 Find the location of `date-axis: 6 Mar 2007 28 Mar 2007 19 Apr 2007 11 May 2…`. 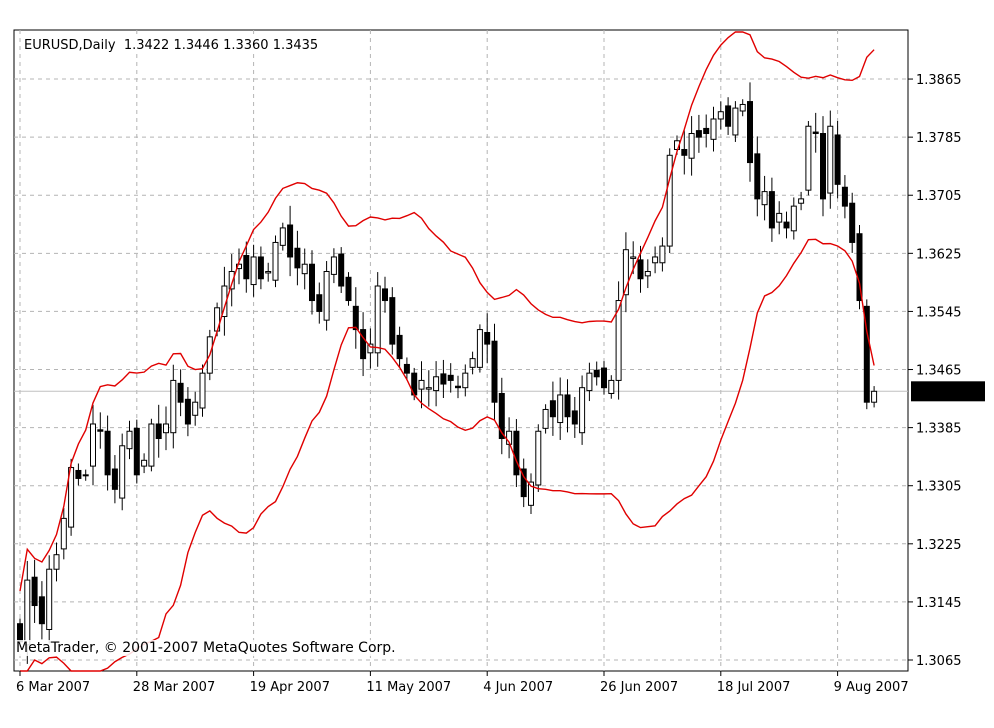

date-axis: 6 Mar 2007 28 Mar 2007 19 Apr 2007 11 May 2… is located at coordinates (462, 683).